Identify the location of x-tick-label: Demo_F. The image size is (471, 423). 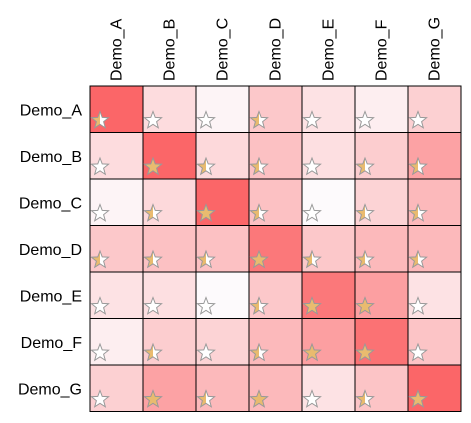
(382, 50).